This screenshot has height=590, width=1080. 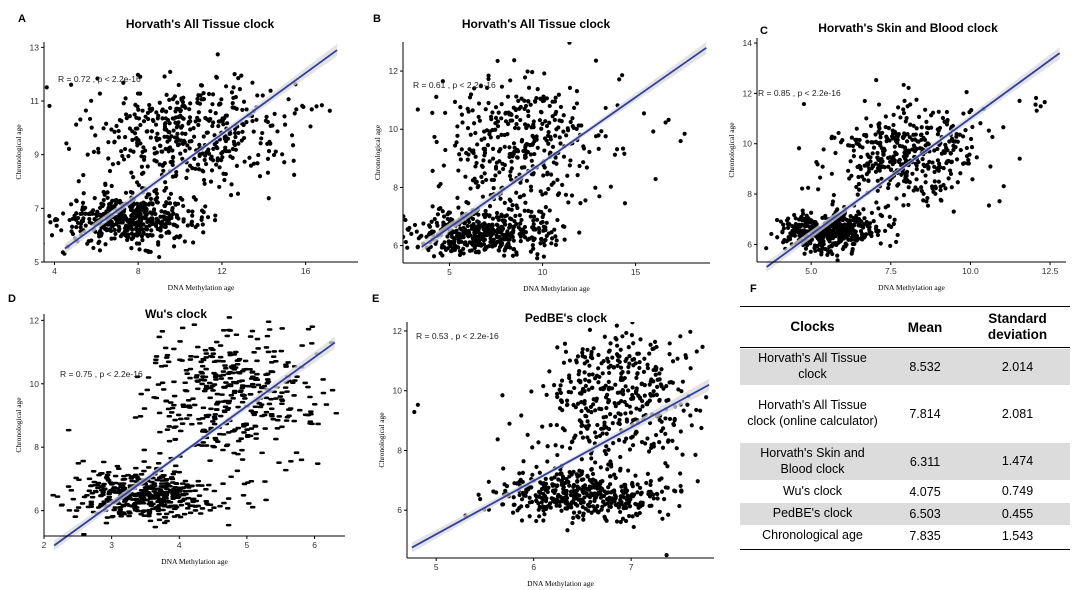 What do you see at coordinates (905, 327) in the screenshot?
I see `table-header-row: Clocks Mean Standard deviation` at bounding box center [905, 327].